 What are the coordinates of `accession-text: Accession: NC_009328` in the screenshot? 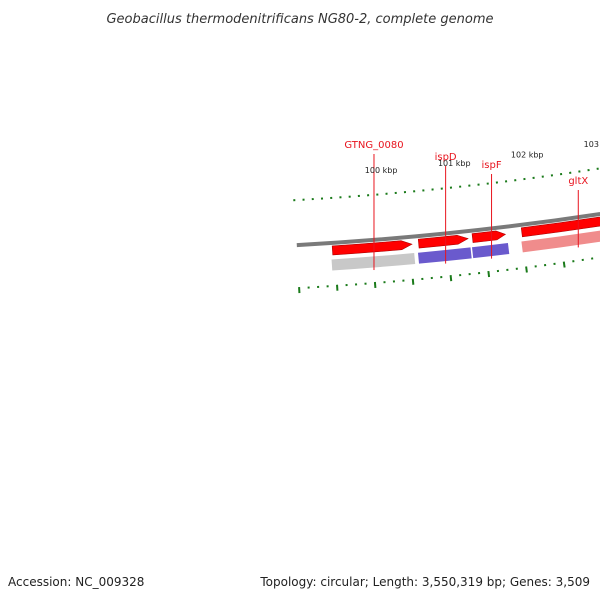 It's located at (76, 582).